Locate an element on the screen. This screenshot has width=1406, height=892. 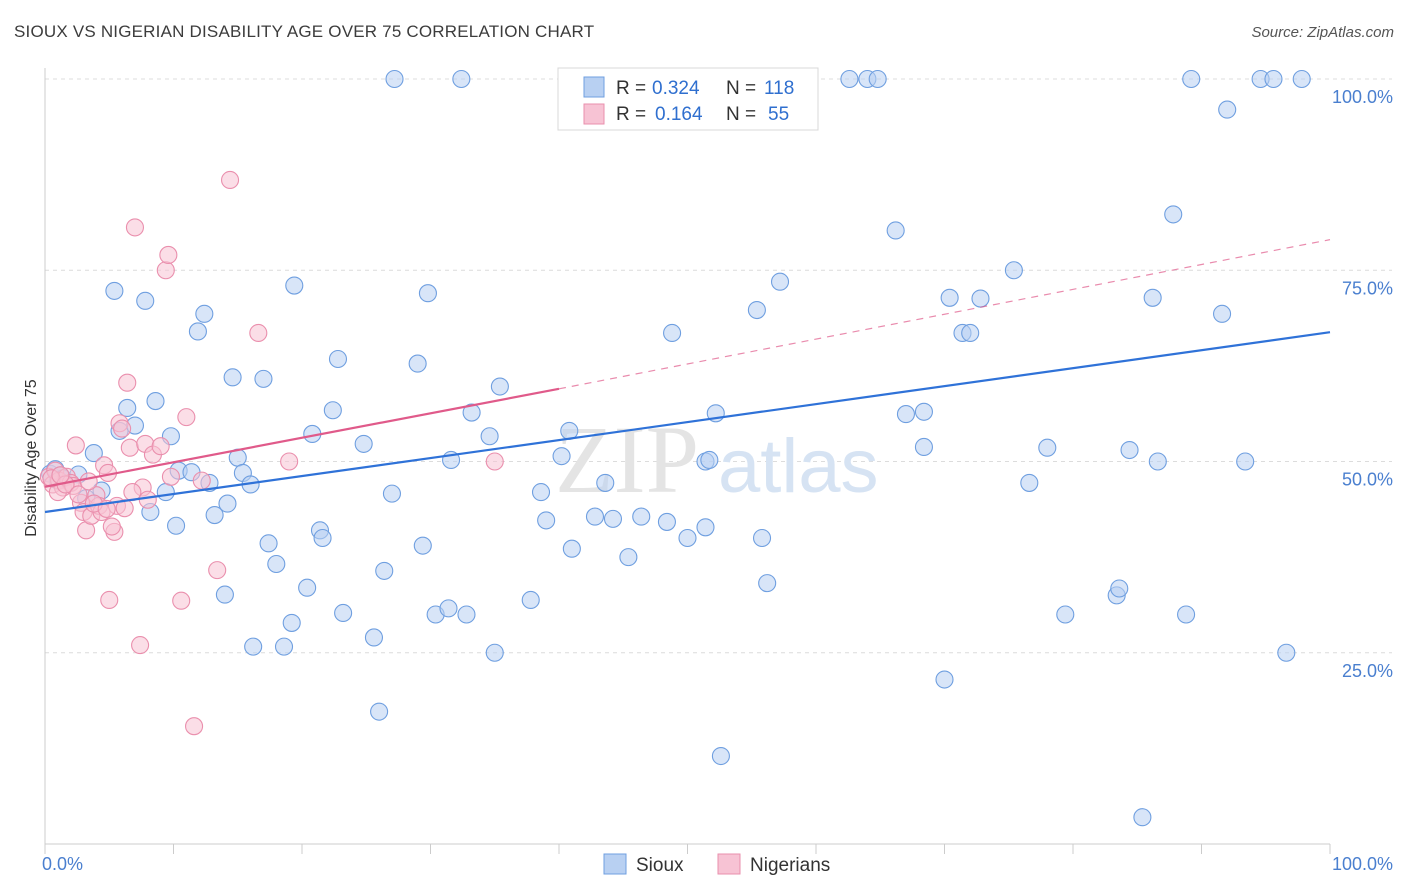
y-tick-labels: 25.0% 50.0% 75.0% 100.0% is located at coordinates (1362, 384).